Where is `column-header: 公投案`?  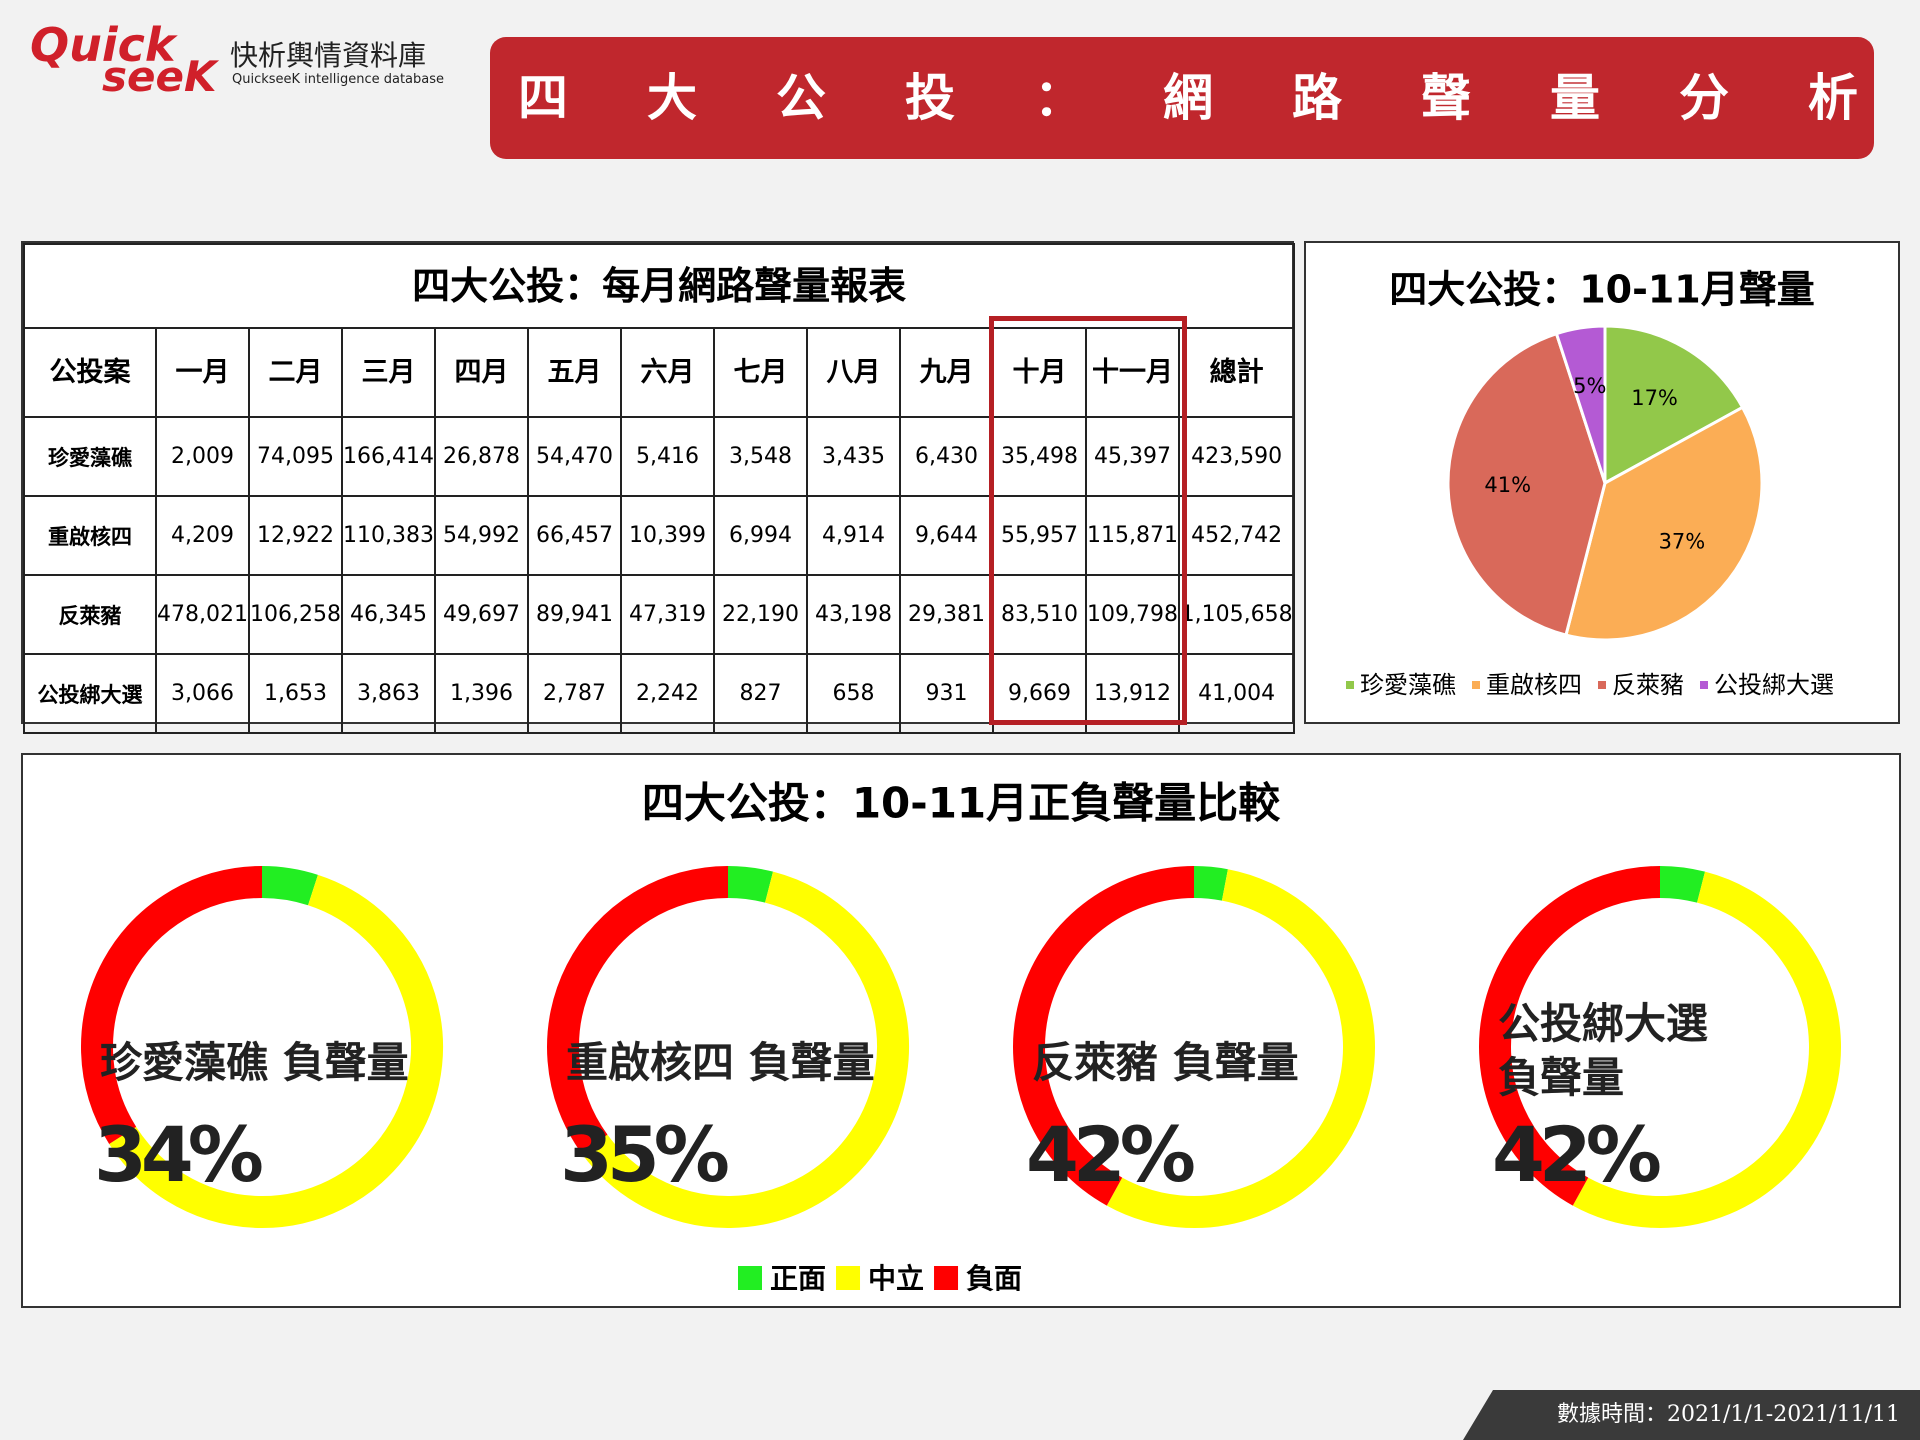 column-header: 公投案 is located at coordinates (90, 372).